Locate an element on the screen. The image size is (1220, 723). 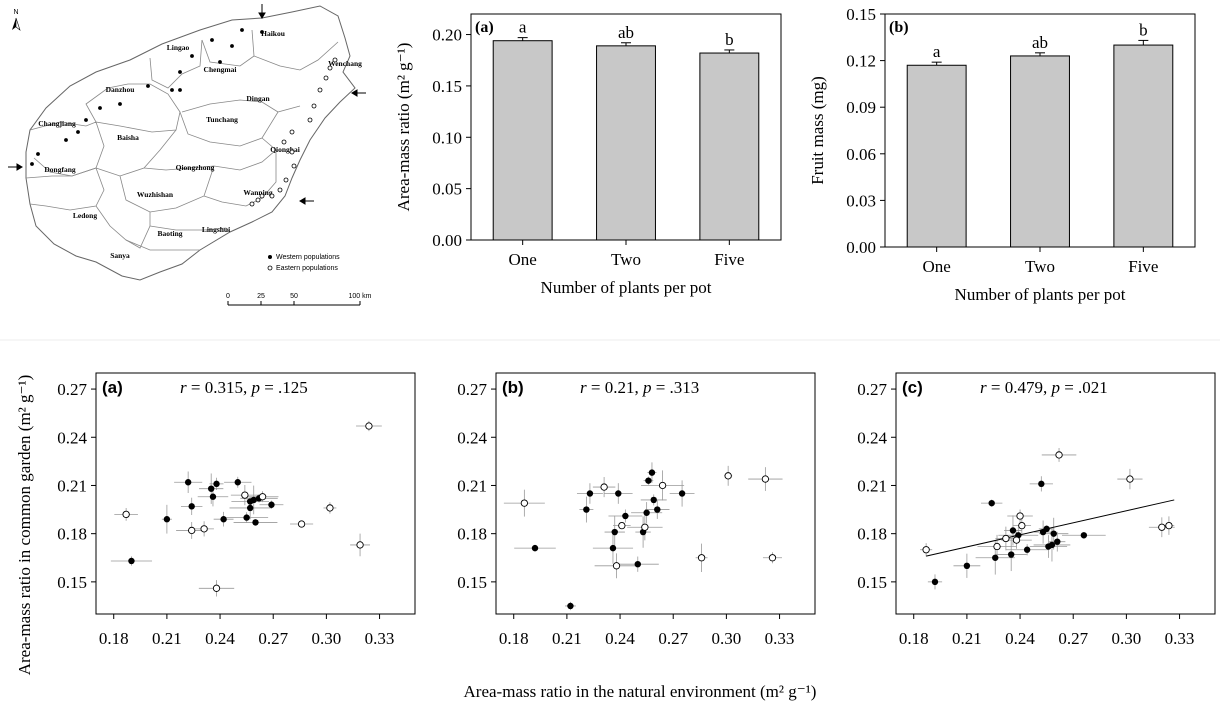
map-population-dots is located at coordinates (184, 117).